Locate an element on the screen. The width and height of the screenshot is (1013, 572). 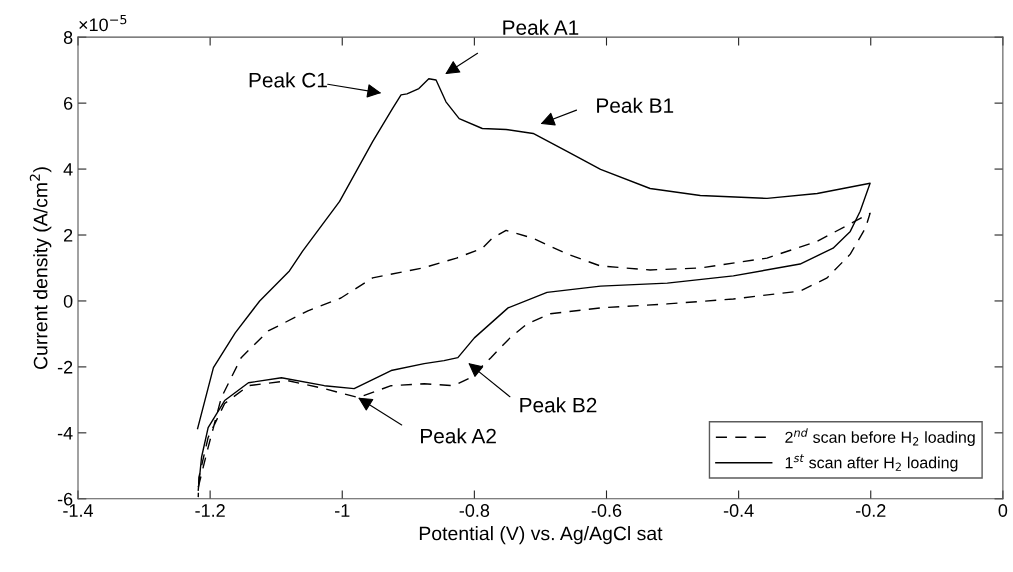
x-tick-label: -1.4 is located at coordinates (78, 510).